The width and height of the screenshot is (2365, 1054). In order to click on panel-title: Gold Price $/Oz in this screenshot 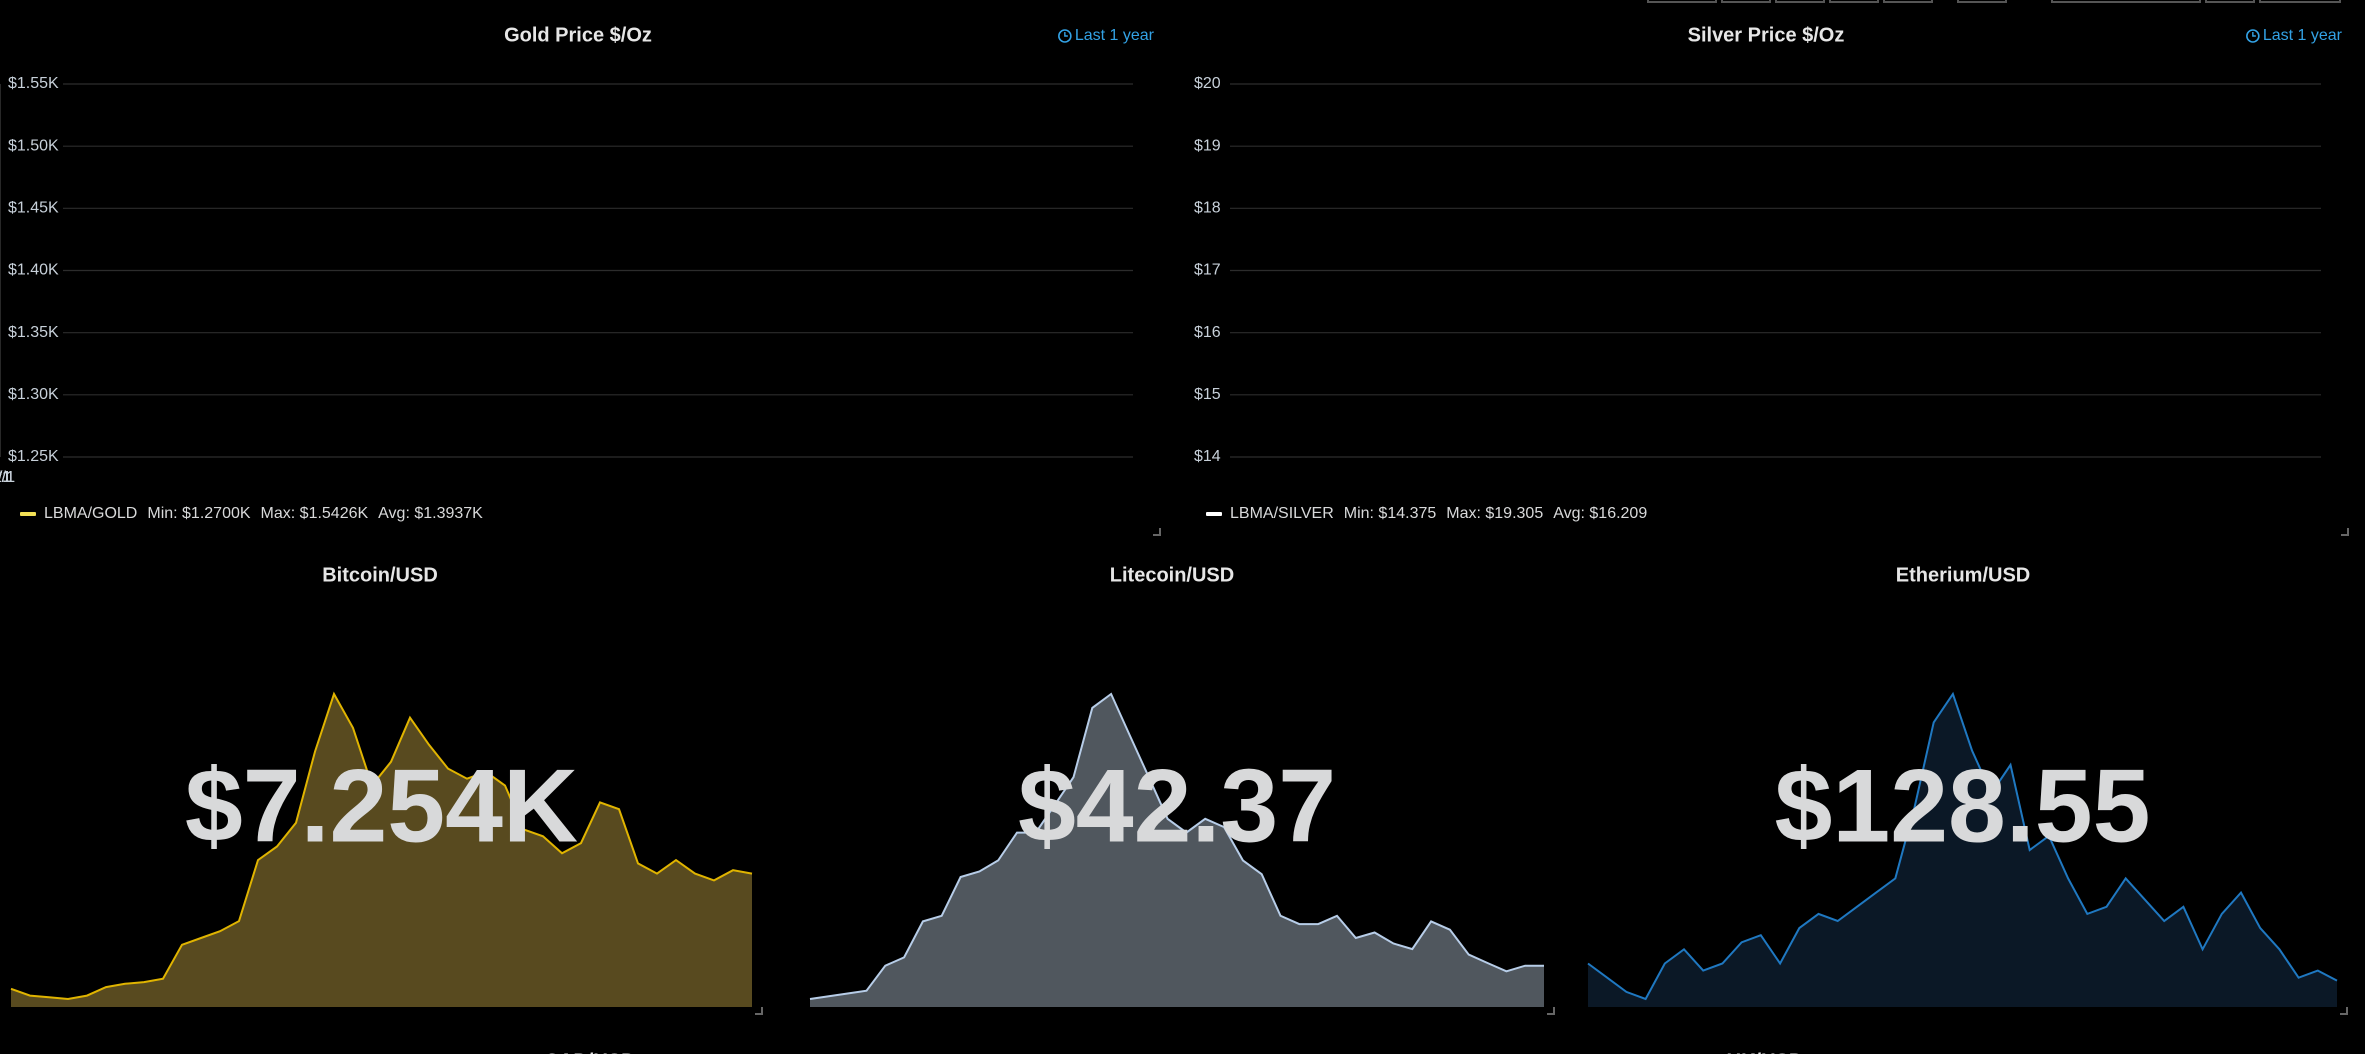, I will do `click(578, 35)`.